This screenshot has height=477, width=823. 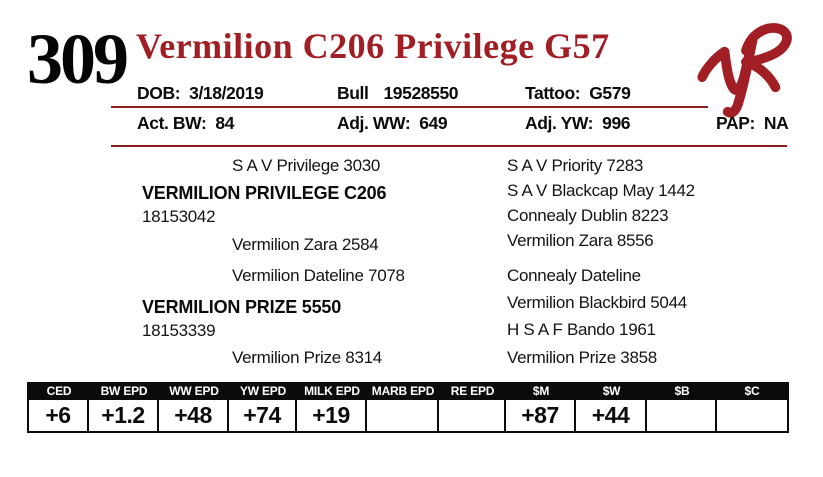 I want to click on pedigree-dam-dam: Vermilion Prize 8314, so click(x=307, y=357).